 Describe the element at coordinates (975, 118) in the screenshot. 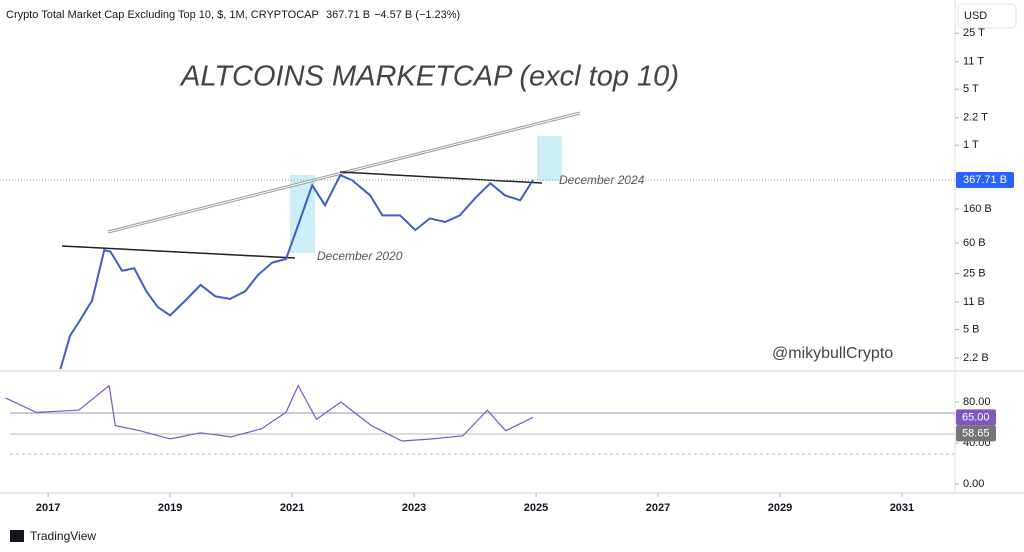

I see `y-tick-label: 2.2 T` at that location.